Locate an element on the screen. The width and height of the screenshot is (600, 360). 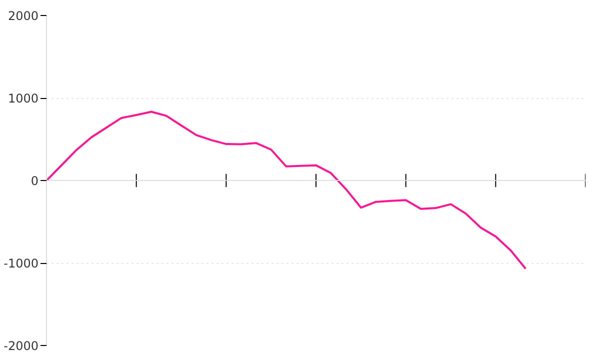
y-tick-label: 1000 is located at coordinates (23, 99).